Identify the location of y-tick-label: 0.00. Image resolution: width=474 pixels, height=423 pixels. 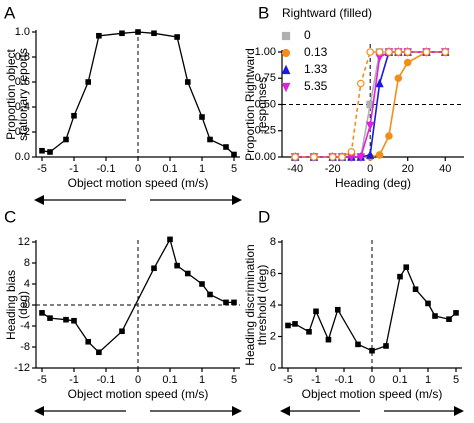
(265, 157).